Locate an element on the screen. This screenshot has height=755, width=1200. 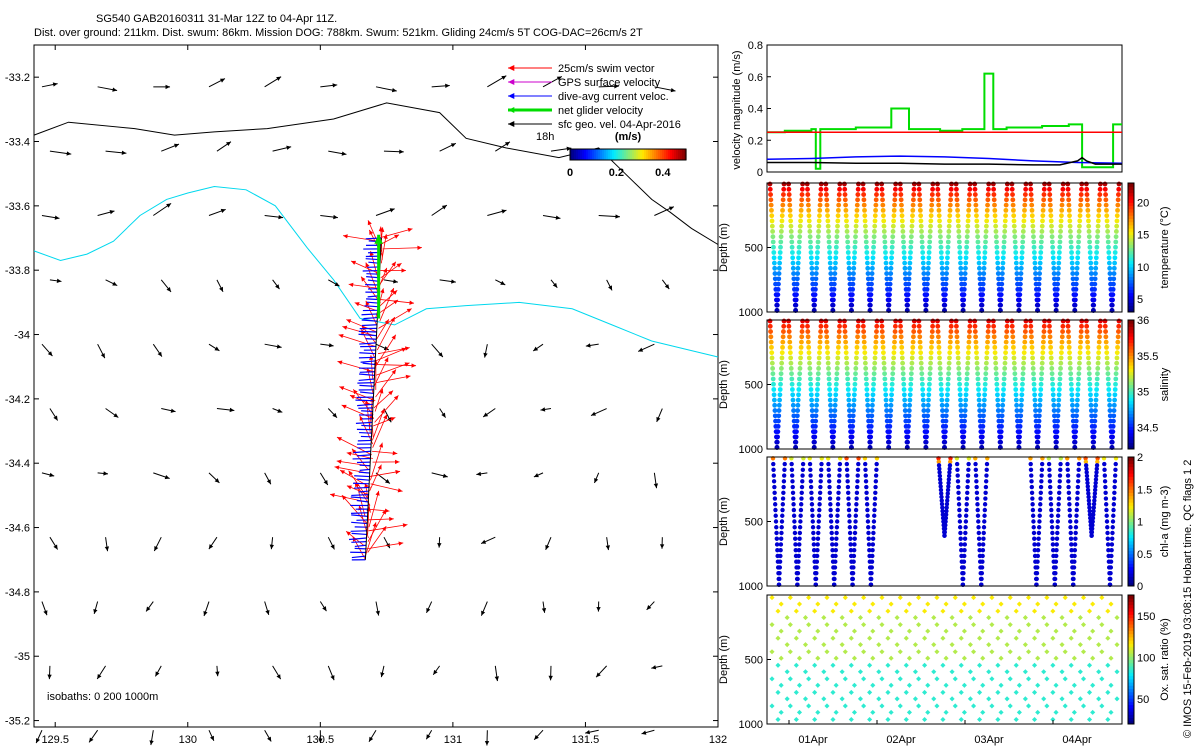
legend-label-geo: sfc geo. vel. 04-Apr-2016 is located at coordinates (619, 125).